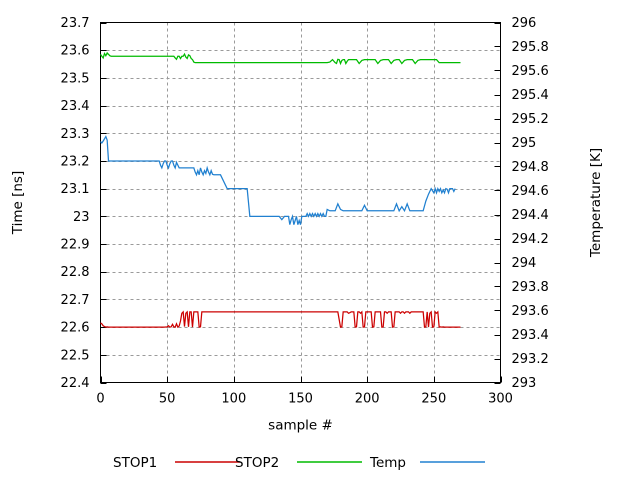  What do you see at coordinates (75, 189) in the screenshot?
I see `y-tick-label: 23.1` at bounding box center [75, 189].